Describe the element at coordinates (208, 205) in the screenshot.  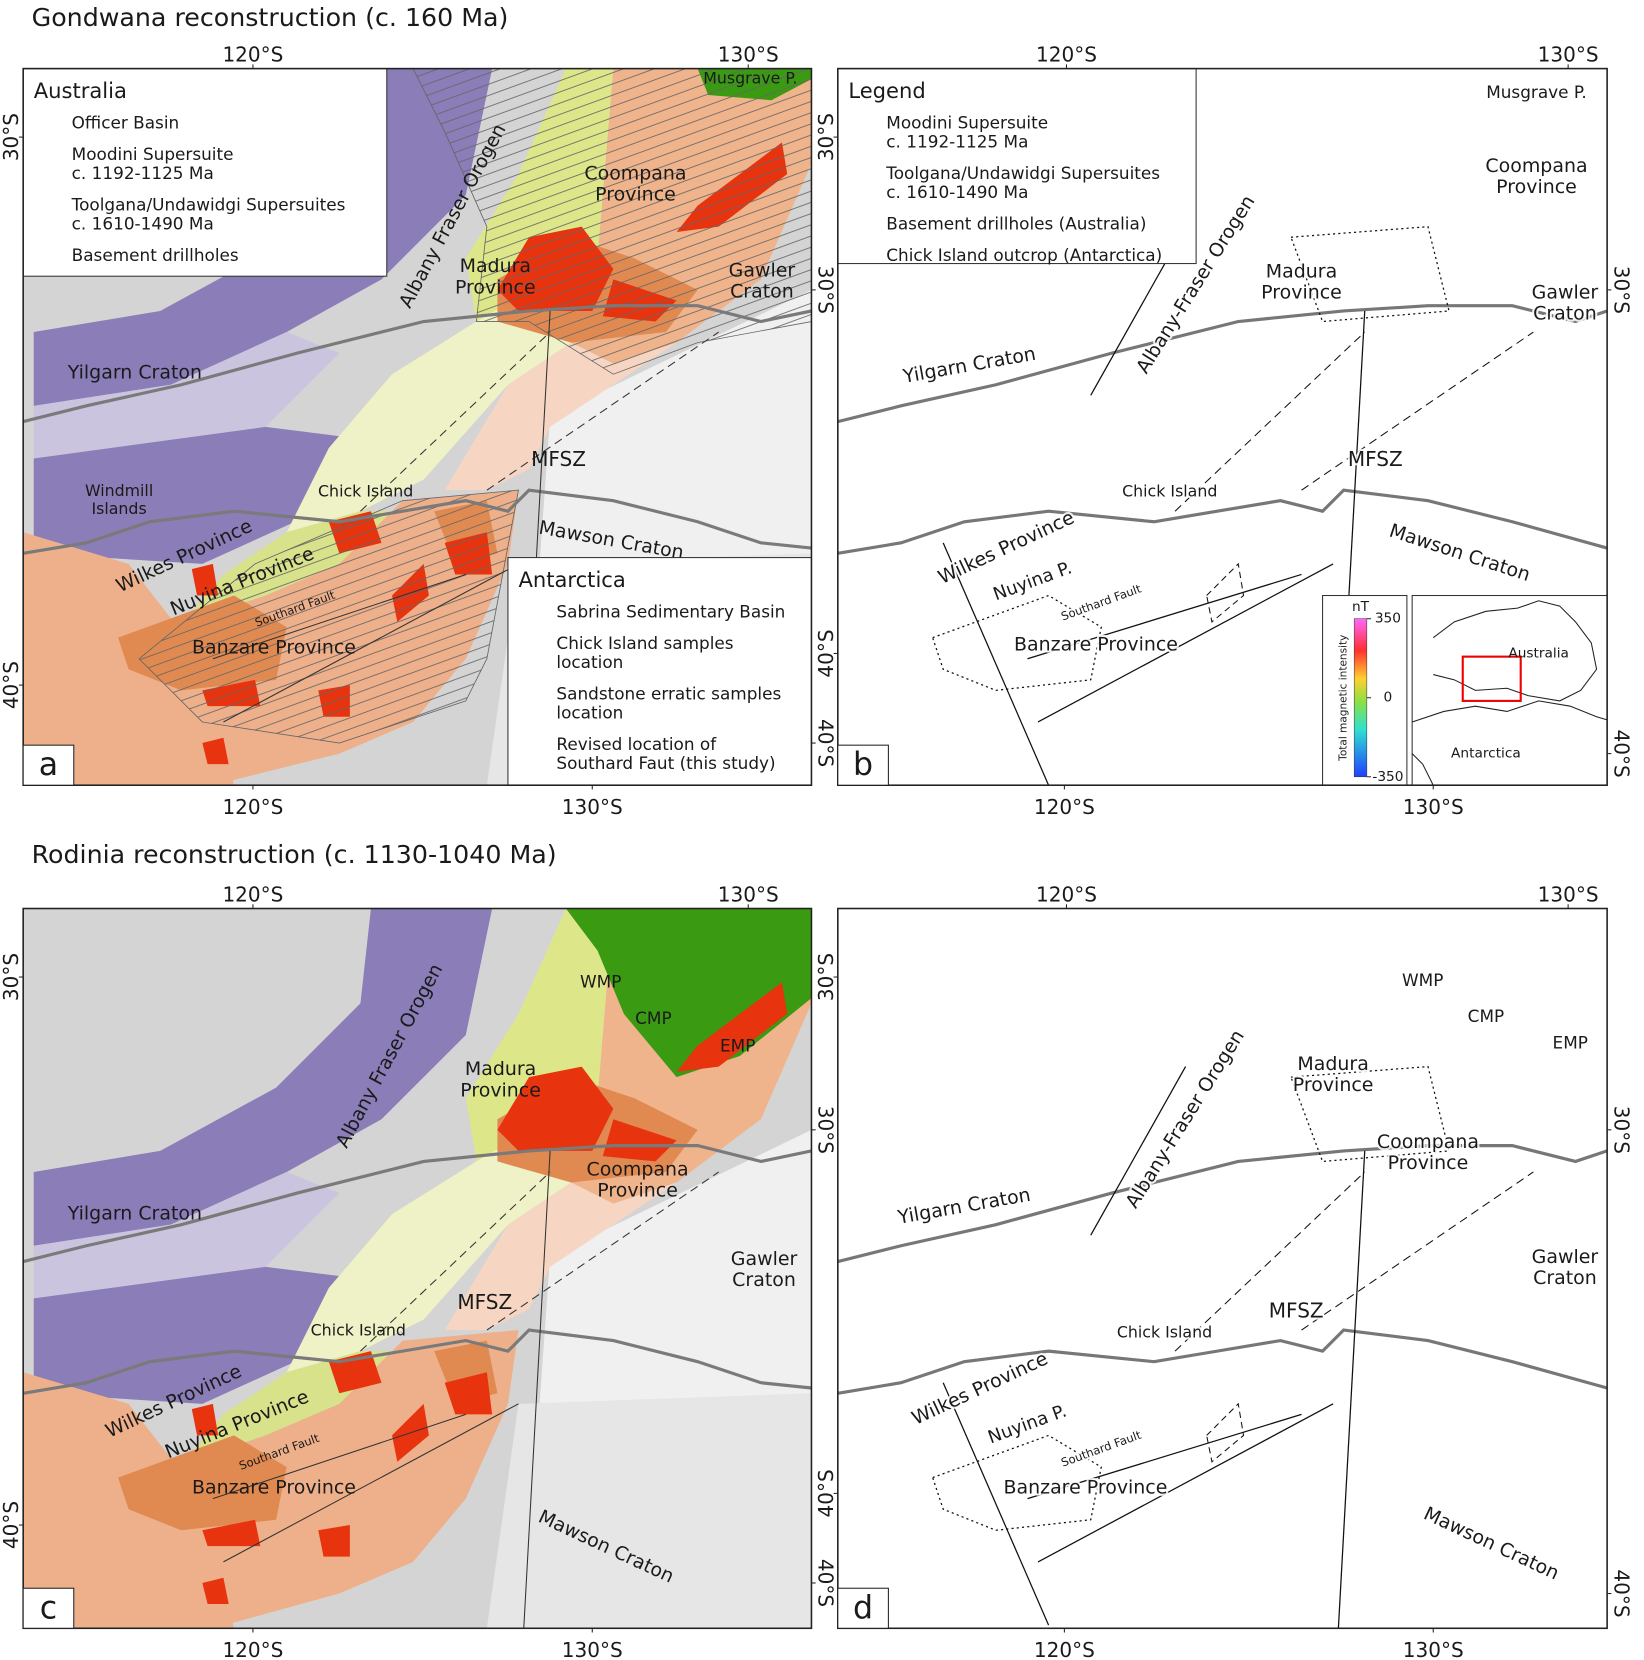
I see `legend-label: Toolgana/Undawidgi Supersuites` at that location.